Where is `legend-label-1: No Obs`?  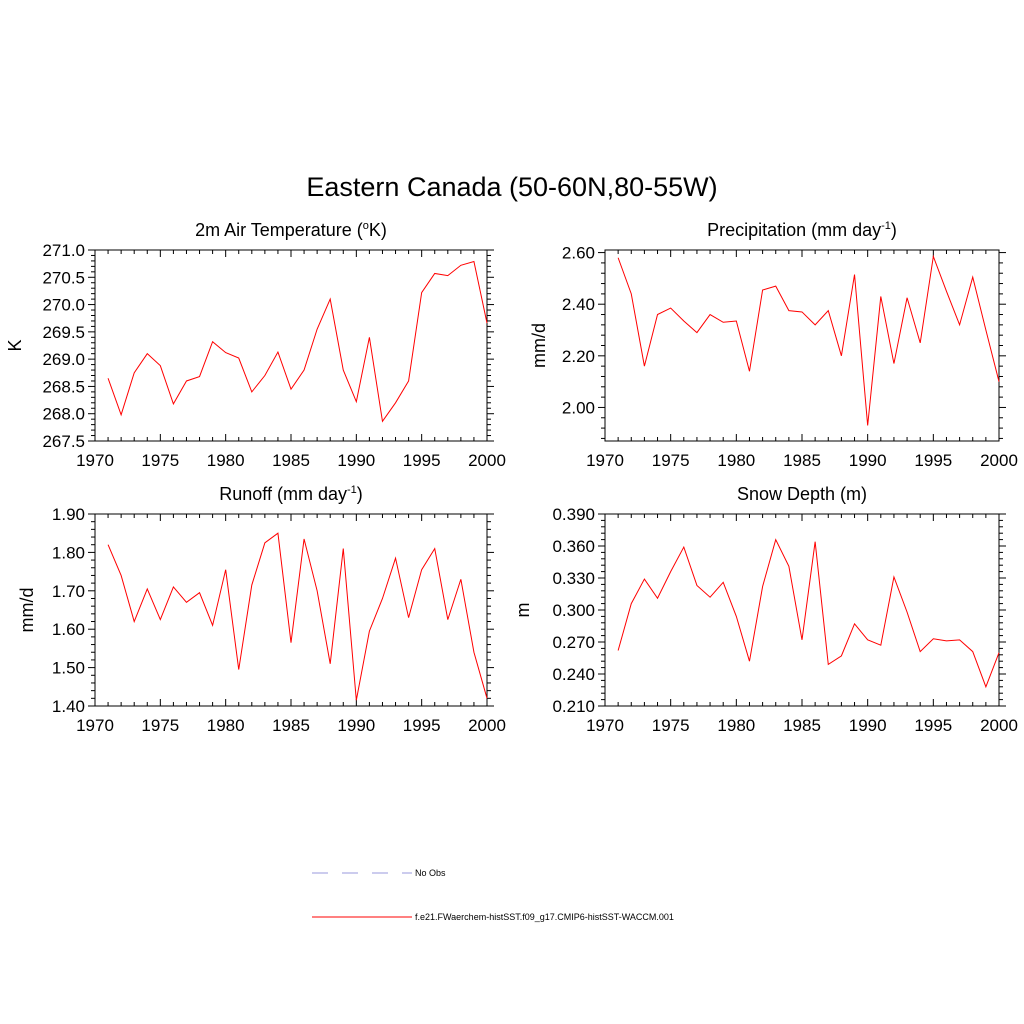
legend-label-1: No Obs is located at coordinates (430, 873).